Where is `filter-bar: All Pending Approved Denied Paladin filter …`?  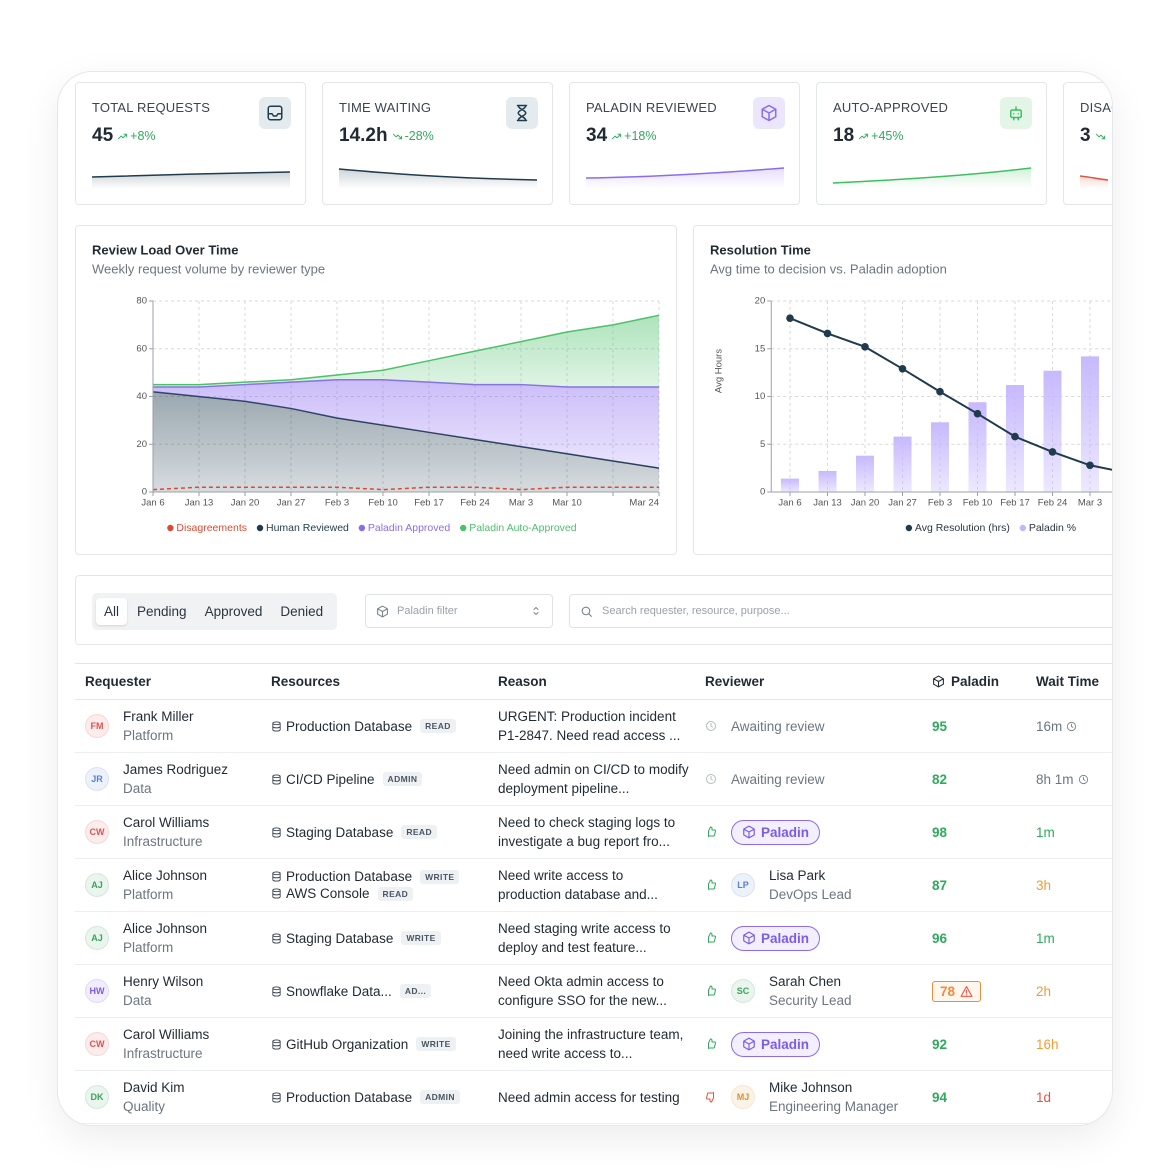
filter-bar: All Pending Approved Denied Paladin filter … is located at coordinates (593, 610).